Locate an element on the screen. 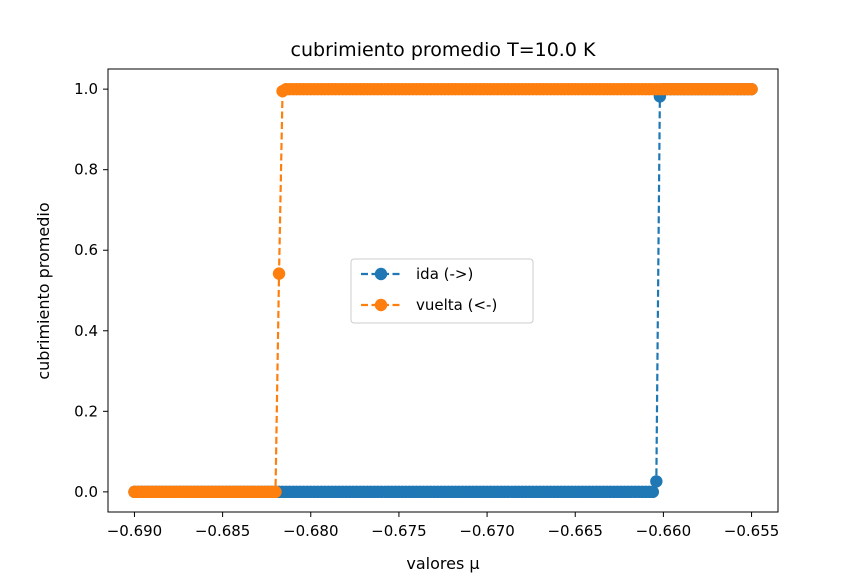 This screenshot has width=864, height=576. x-tick-label: −0.675 is located at coordinates (399, 531).